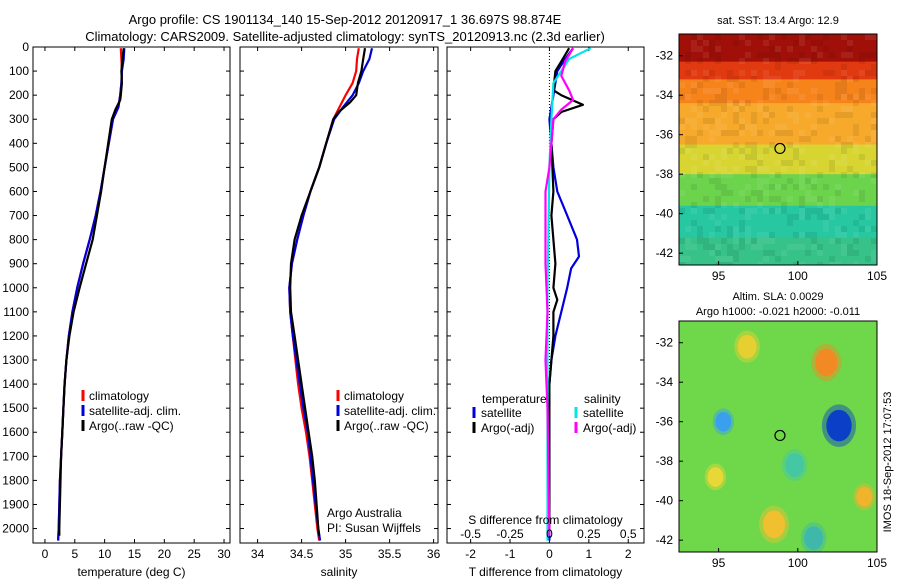  What do you see at coordinates (780, 148) in the screenshot?
I see `argo-position-marker` at bounding box center [780, 148].